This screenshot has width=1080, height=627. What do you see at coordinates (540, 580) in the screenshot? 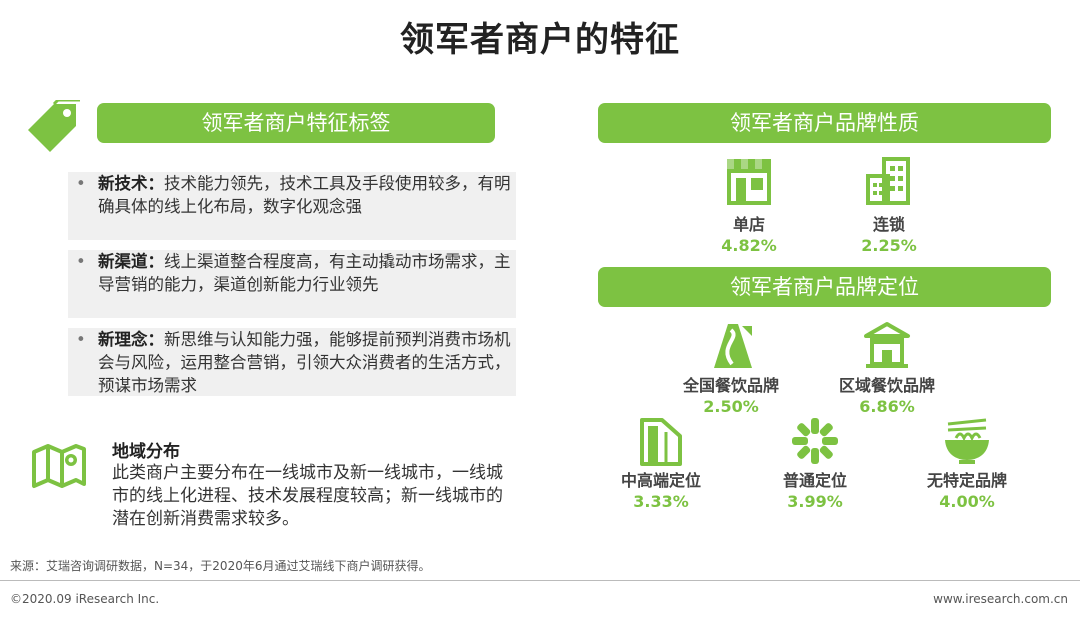
I see `footer-divider` at bounding box center [540, 580].